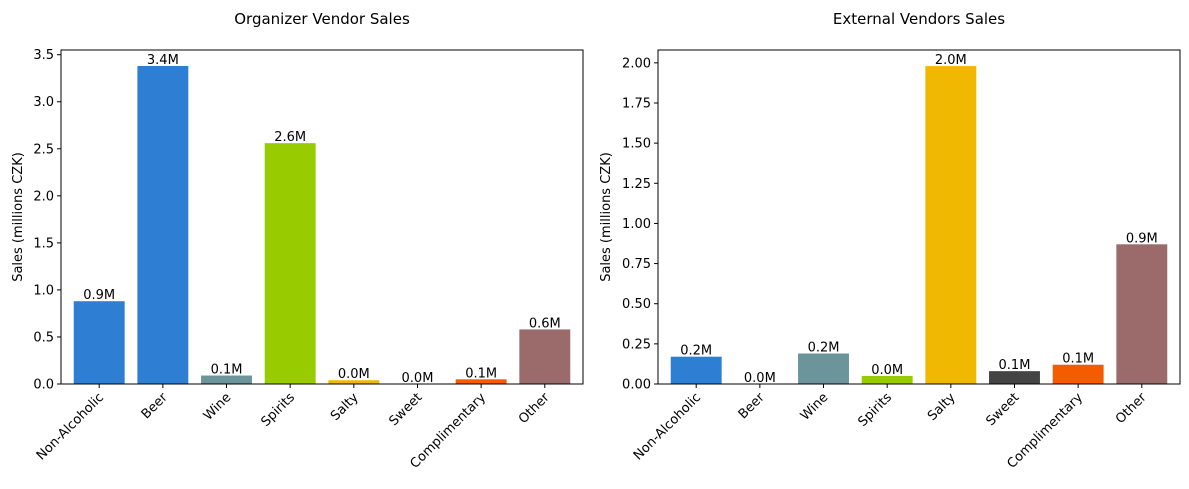  I want to click on data-label-non-alcoholic: 0.2M, so click(696, 351).